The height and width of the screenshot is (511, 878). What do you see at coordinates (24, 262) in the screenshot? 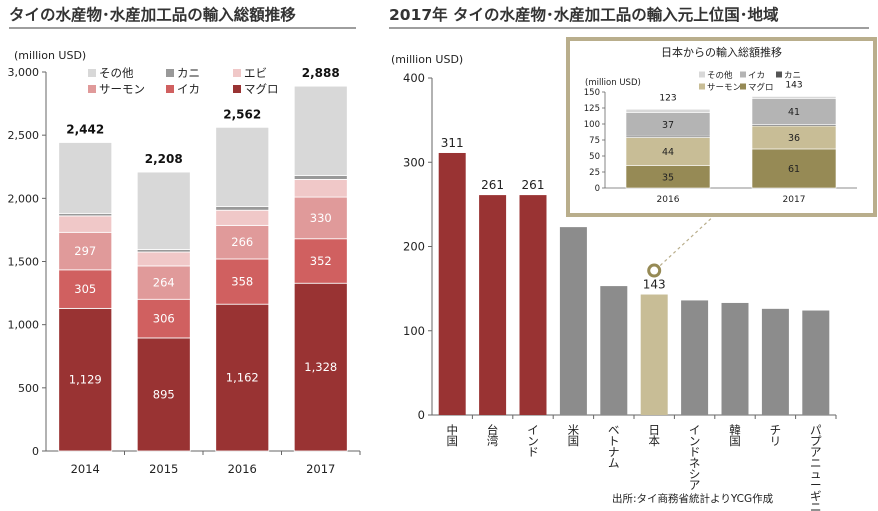
I see `left-y-tick-label: 1,500` at bounding box center [24, 262].